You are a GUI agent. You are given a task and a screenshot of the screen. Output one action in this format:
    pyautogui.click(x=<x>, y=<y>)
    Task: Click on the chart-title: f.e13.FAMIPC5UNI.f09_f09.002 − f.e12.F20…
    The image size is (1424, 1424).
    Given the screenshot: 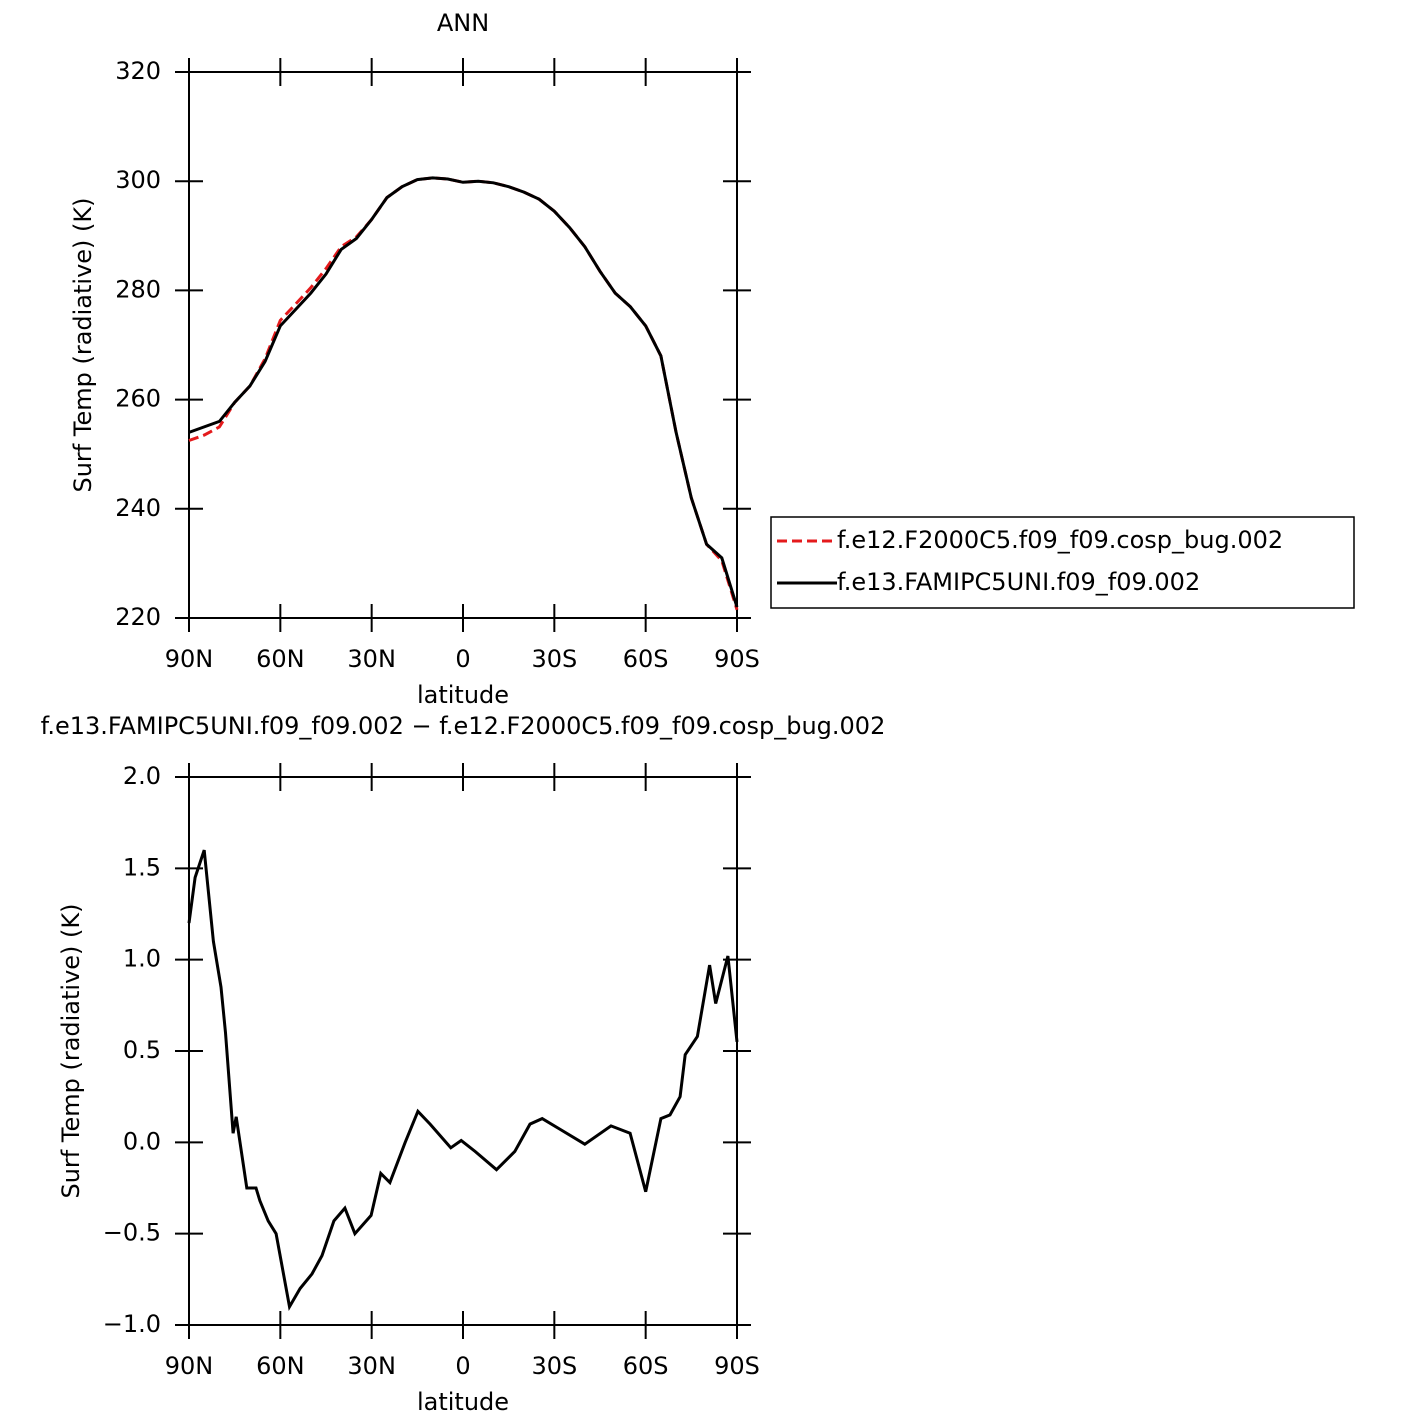 What is the action you would take?
    pyautogui.click(x=463, y=726)
    